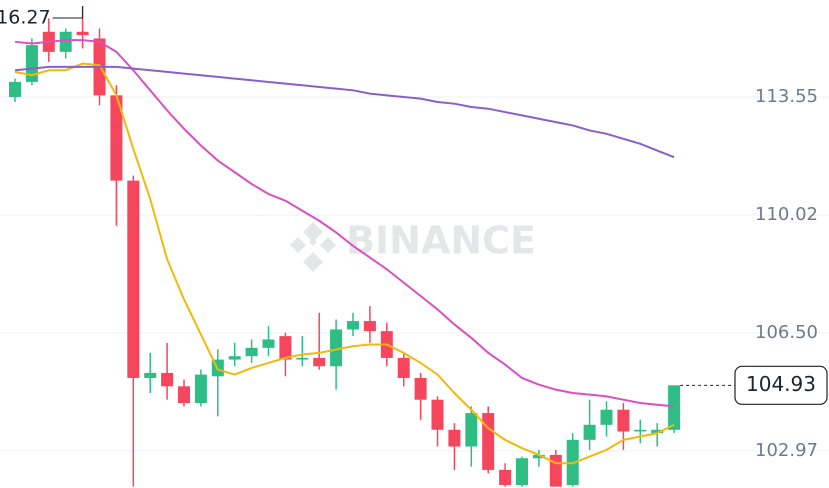  I want to click on y-tick-label: 113.55, so click(786, 96).